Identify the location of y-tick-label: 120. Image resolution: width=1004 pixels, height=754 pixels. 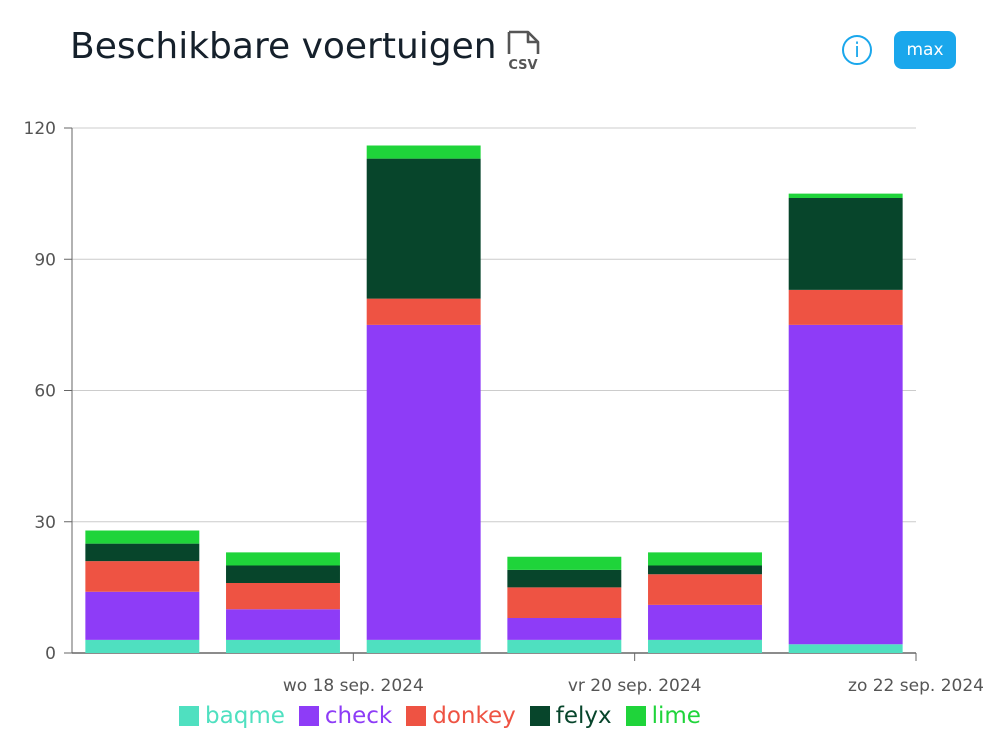
(40, 129).